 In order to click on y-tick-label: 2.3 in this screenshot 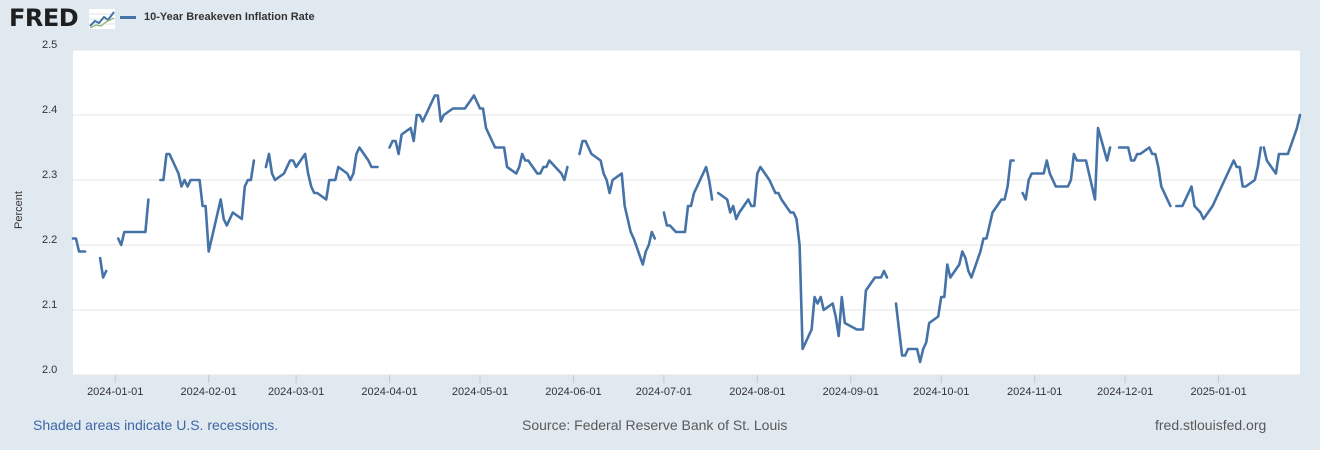, I will do `click(49, 175)`.